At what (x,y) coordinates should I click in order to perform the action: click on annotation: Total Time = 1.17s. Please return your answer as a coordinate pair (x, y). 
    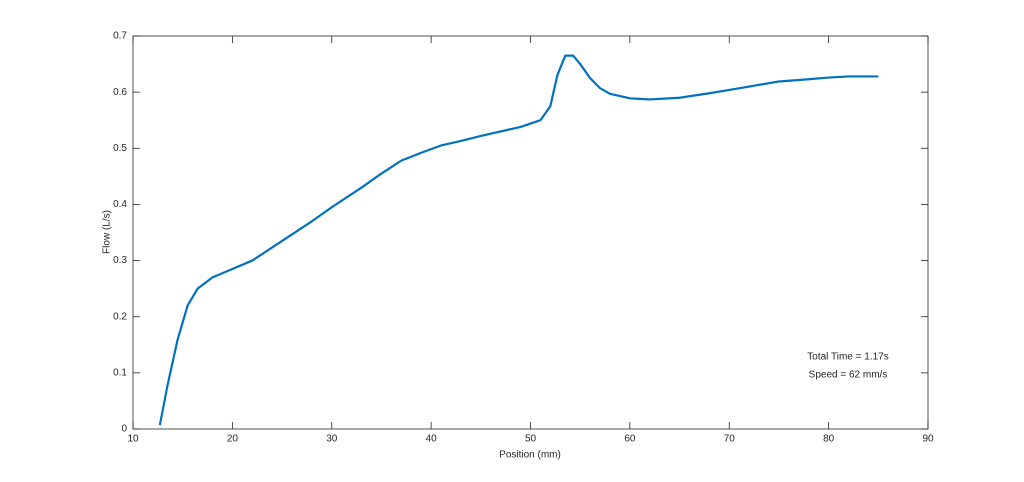
    Looking at the image, I should click on (847, 357).